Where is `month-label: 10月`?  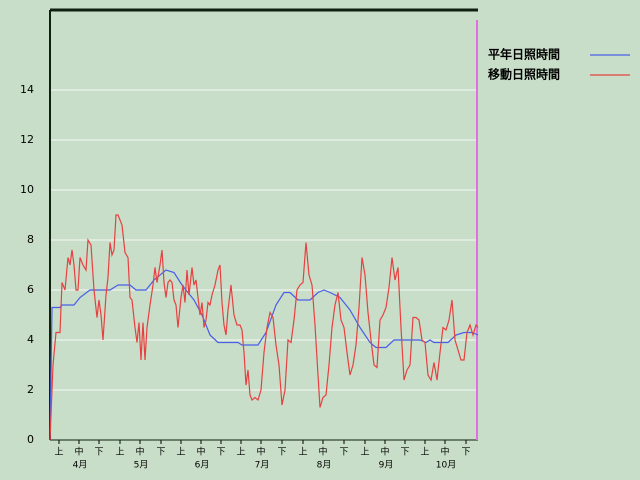 month-label: 10月 is located at coordinates (446, 465).